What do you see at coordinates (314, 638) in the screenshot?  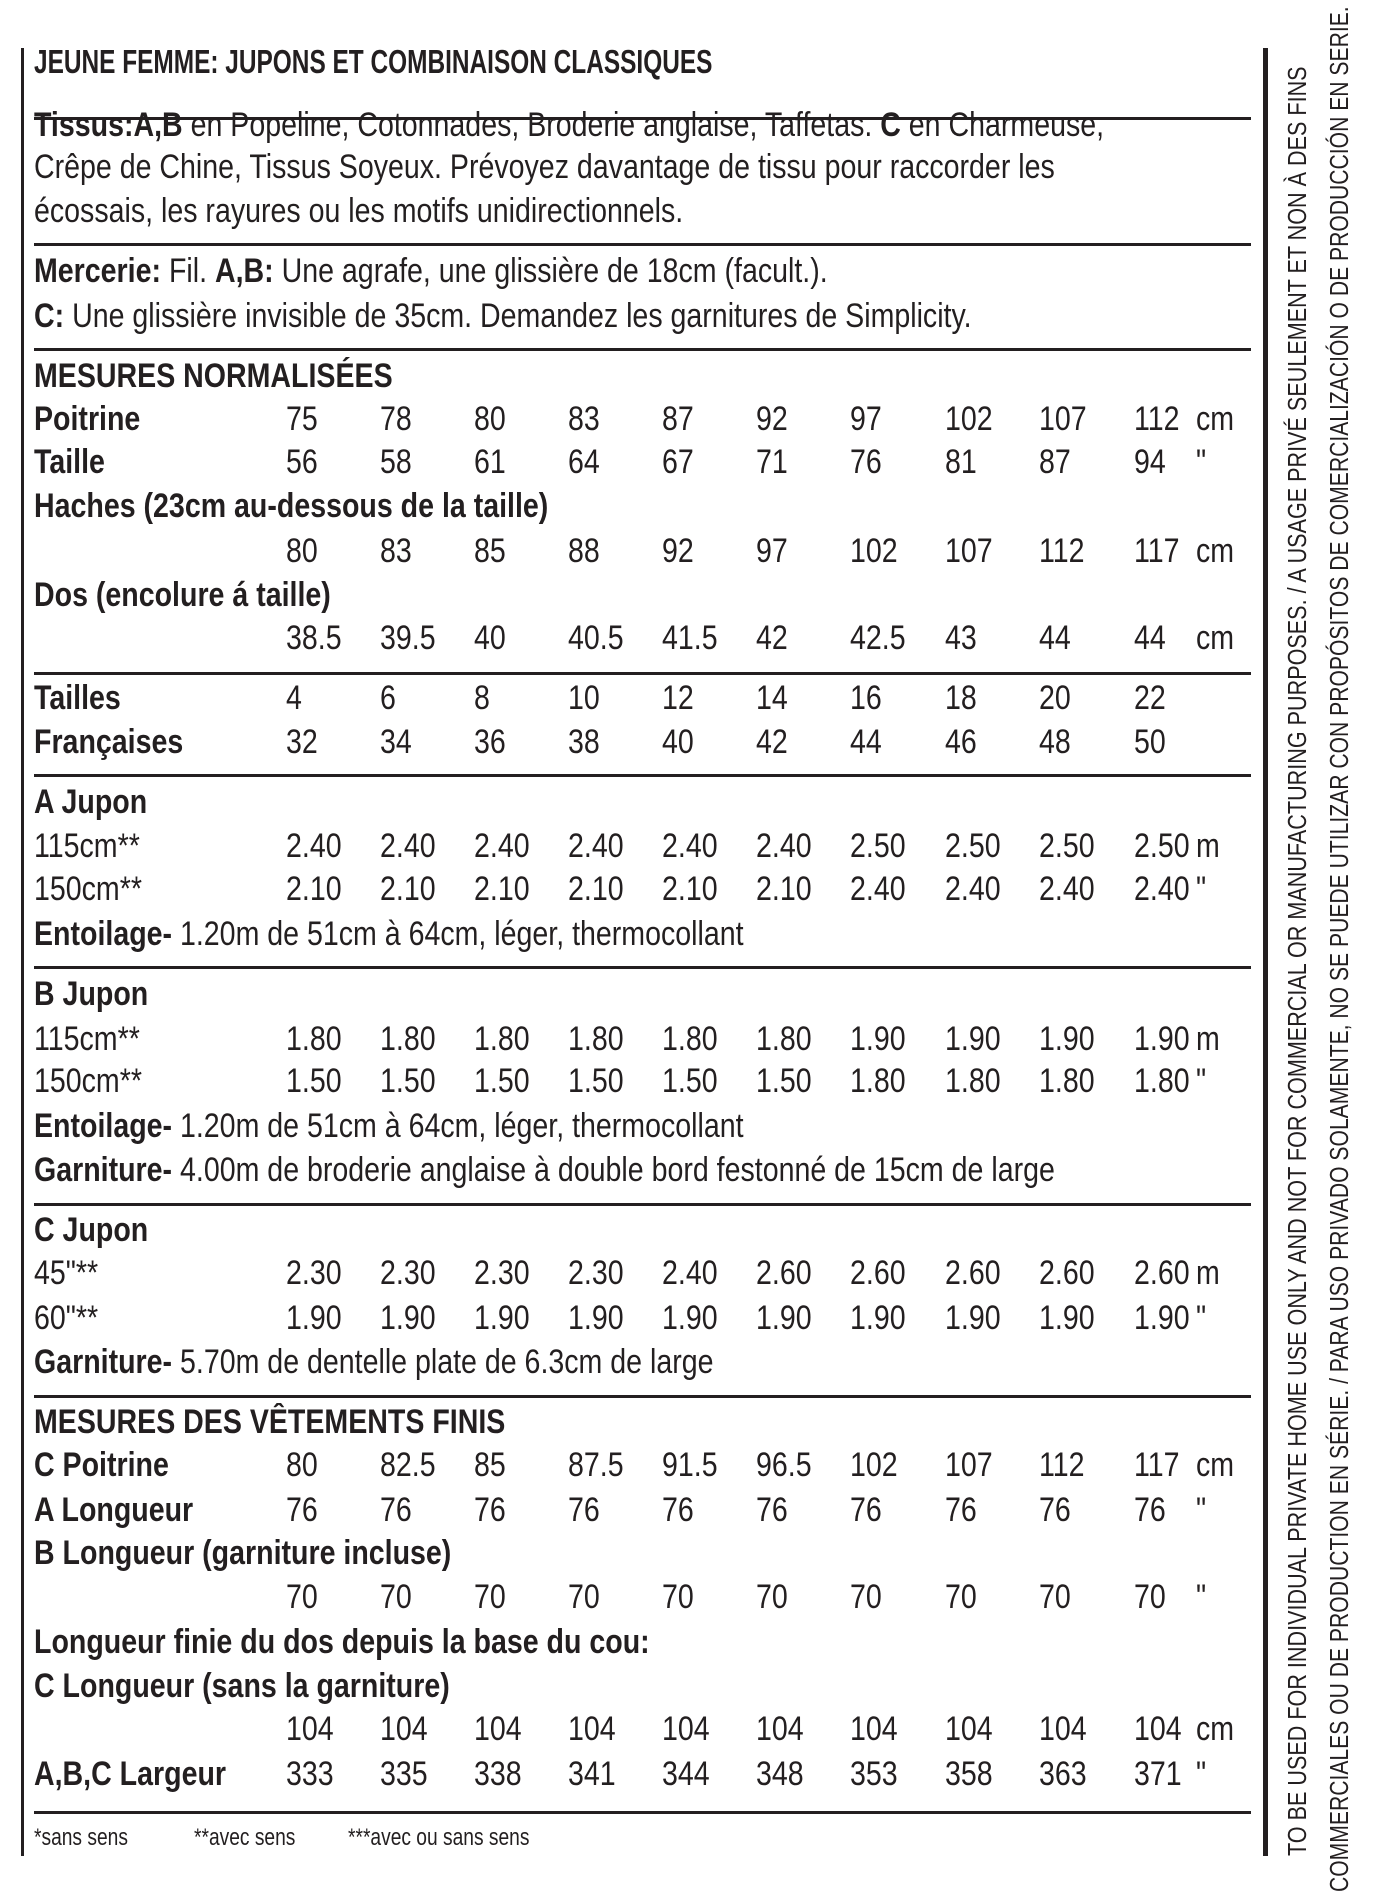 I see `value-cell: 38.5` at bounding box center [314, 638].